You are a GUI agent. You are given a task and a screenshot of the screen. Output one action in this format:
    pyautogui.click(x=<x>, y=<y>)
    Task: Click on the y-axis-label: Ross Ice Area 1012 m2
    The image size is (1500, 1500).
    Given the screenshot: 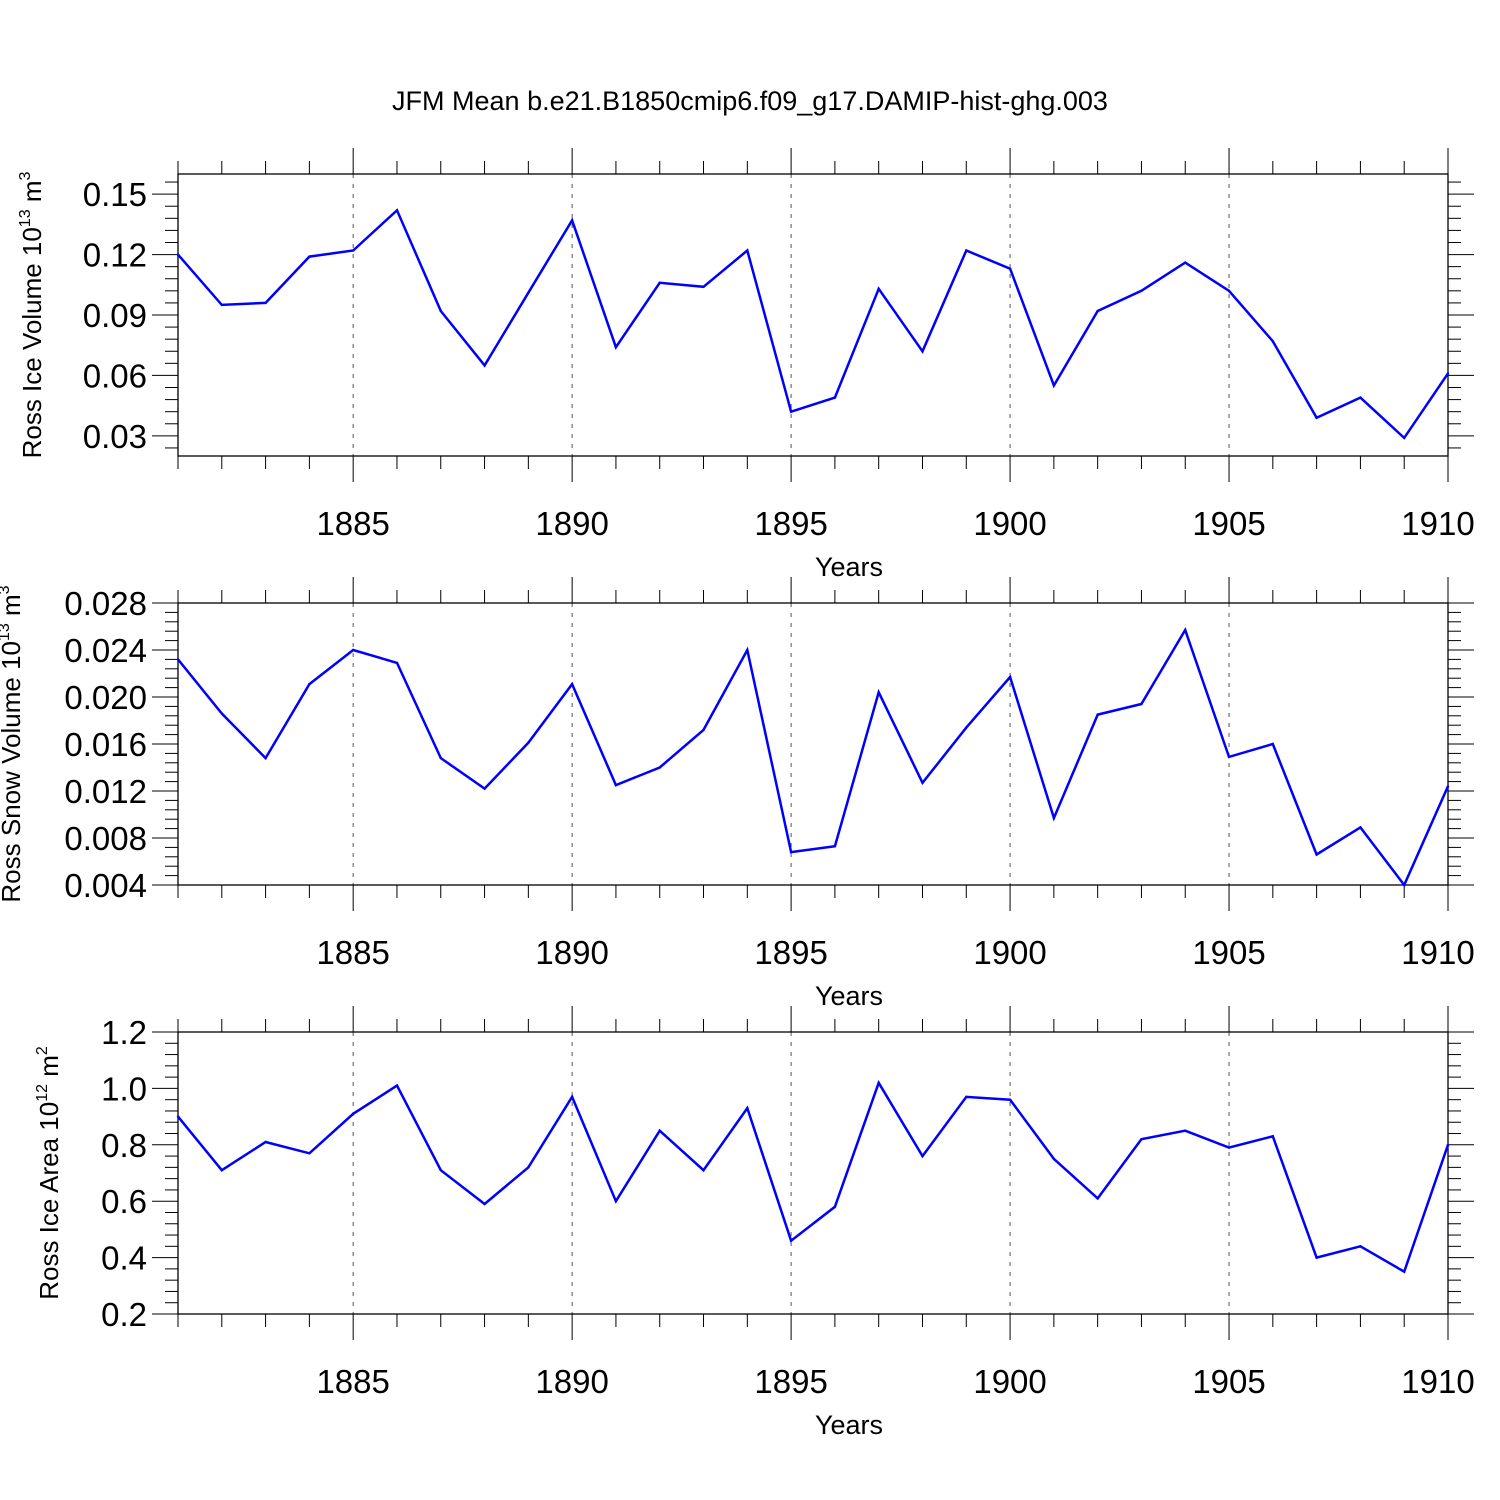 What is the action you would take?
    pyautogui.click(x=49, y=1173)
    